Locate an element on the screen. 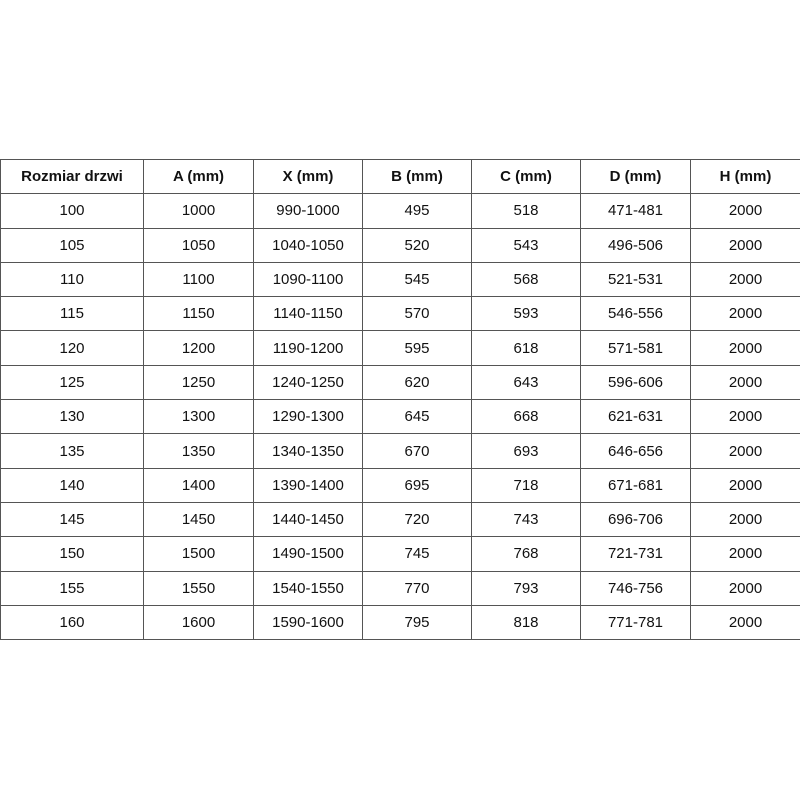  table-cell: 1040-1050 is located at coordinates (308, 245).